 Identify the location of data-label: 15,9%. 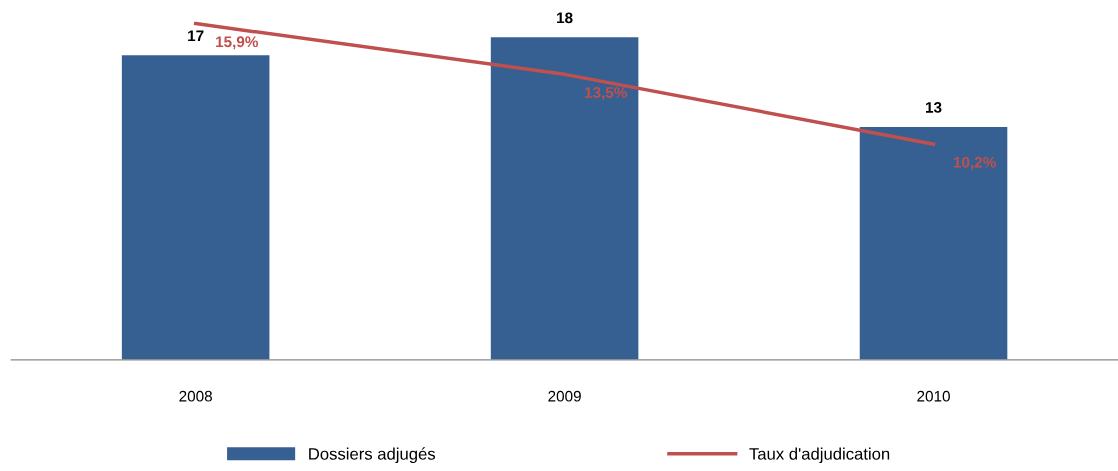
(237, 43).